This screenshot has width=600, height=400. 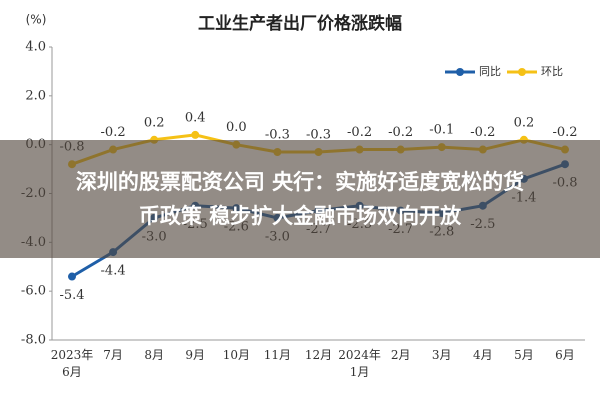 What do you see at coordinates (33, 340) in the screenshot?
I see `y-tick-label: -8.0` at bounding box center [33, 340].